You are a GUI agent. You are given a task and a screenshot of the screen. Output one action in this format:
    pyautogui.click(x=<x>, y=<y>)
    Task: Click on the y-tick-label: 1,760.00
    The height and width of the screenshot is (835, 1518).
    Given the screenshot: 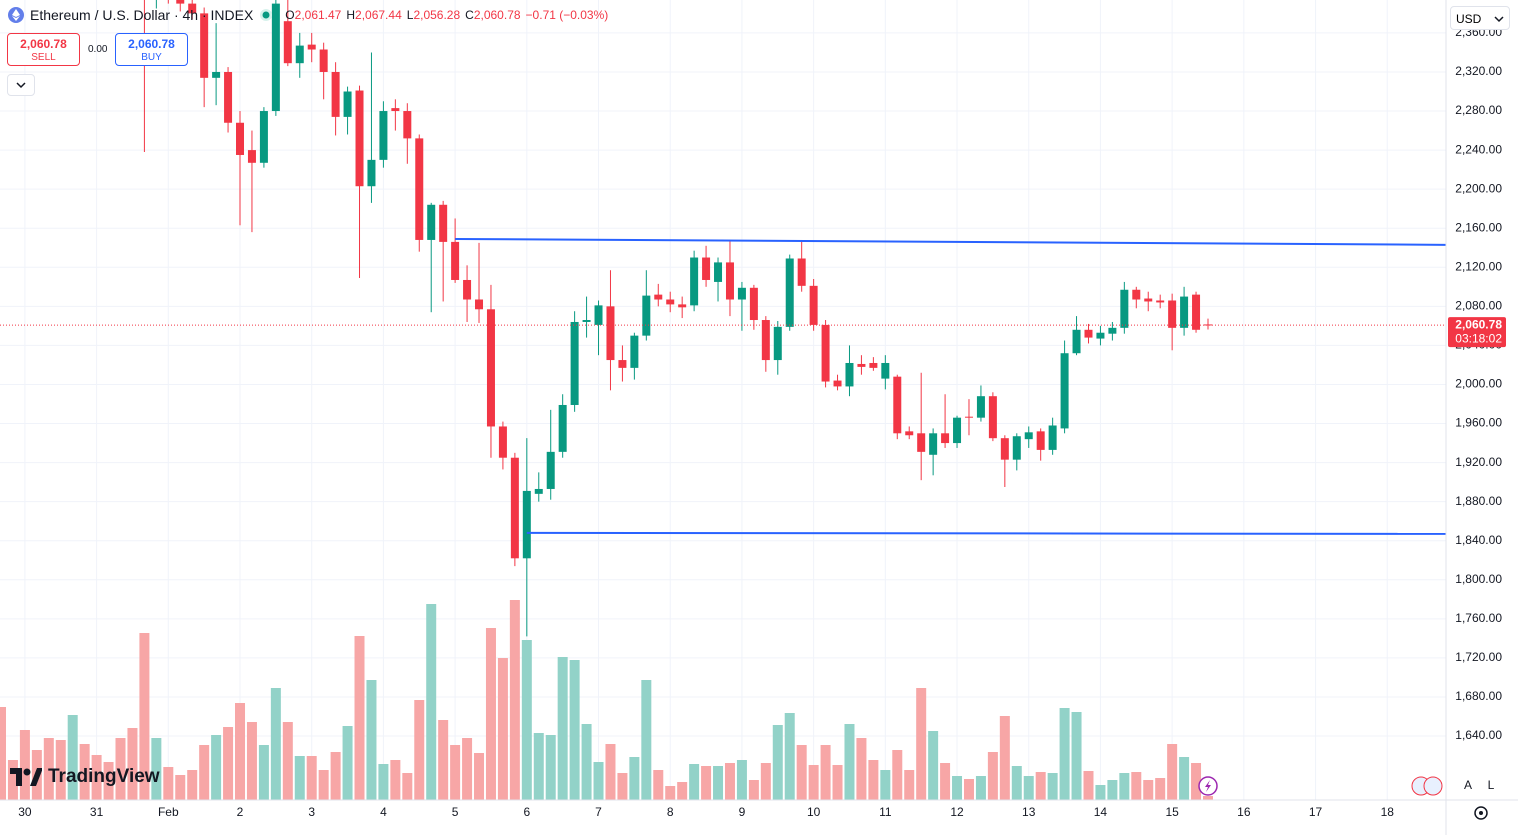 What is the action you would take?
    pyautogui.click(x=1478, y=618)
    